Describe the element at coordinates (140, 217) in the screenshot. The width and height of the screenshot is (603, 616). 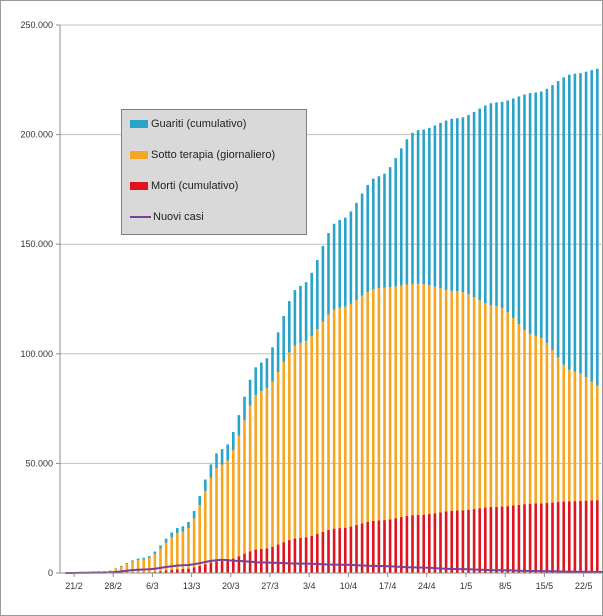
I see `legend-line-nuovi-casi` at that location.